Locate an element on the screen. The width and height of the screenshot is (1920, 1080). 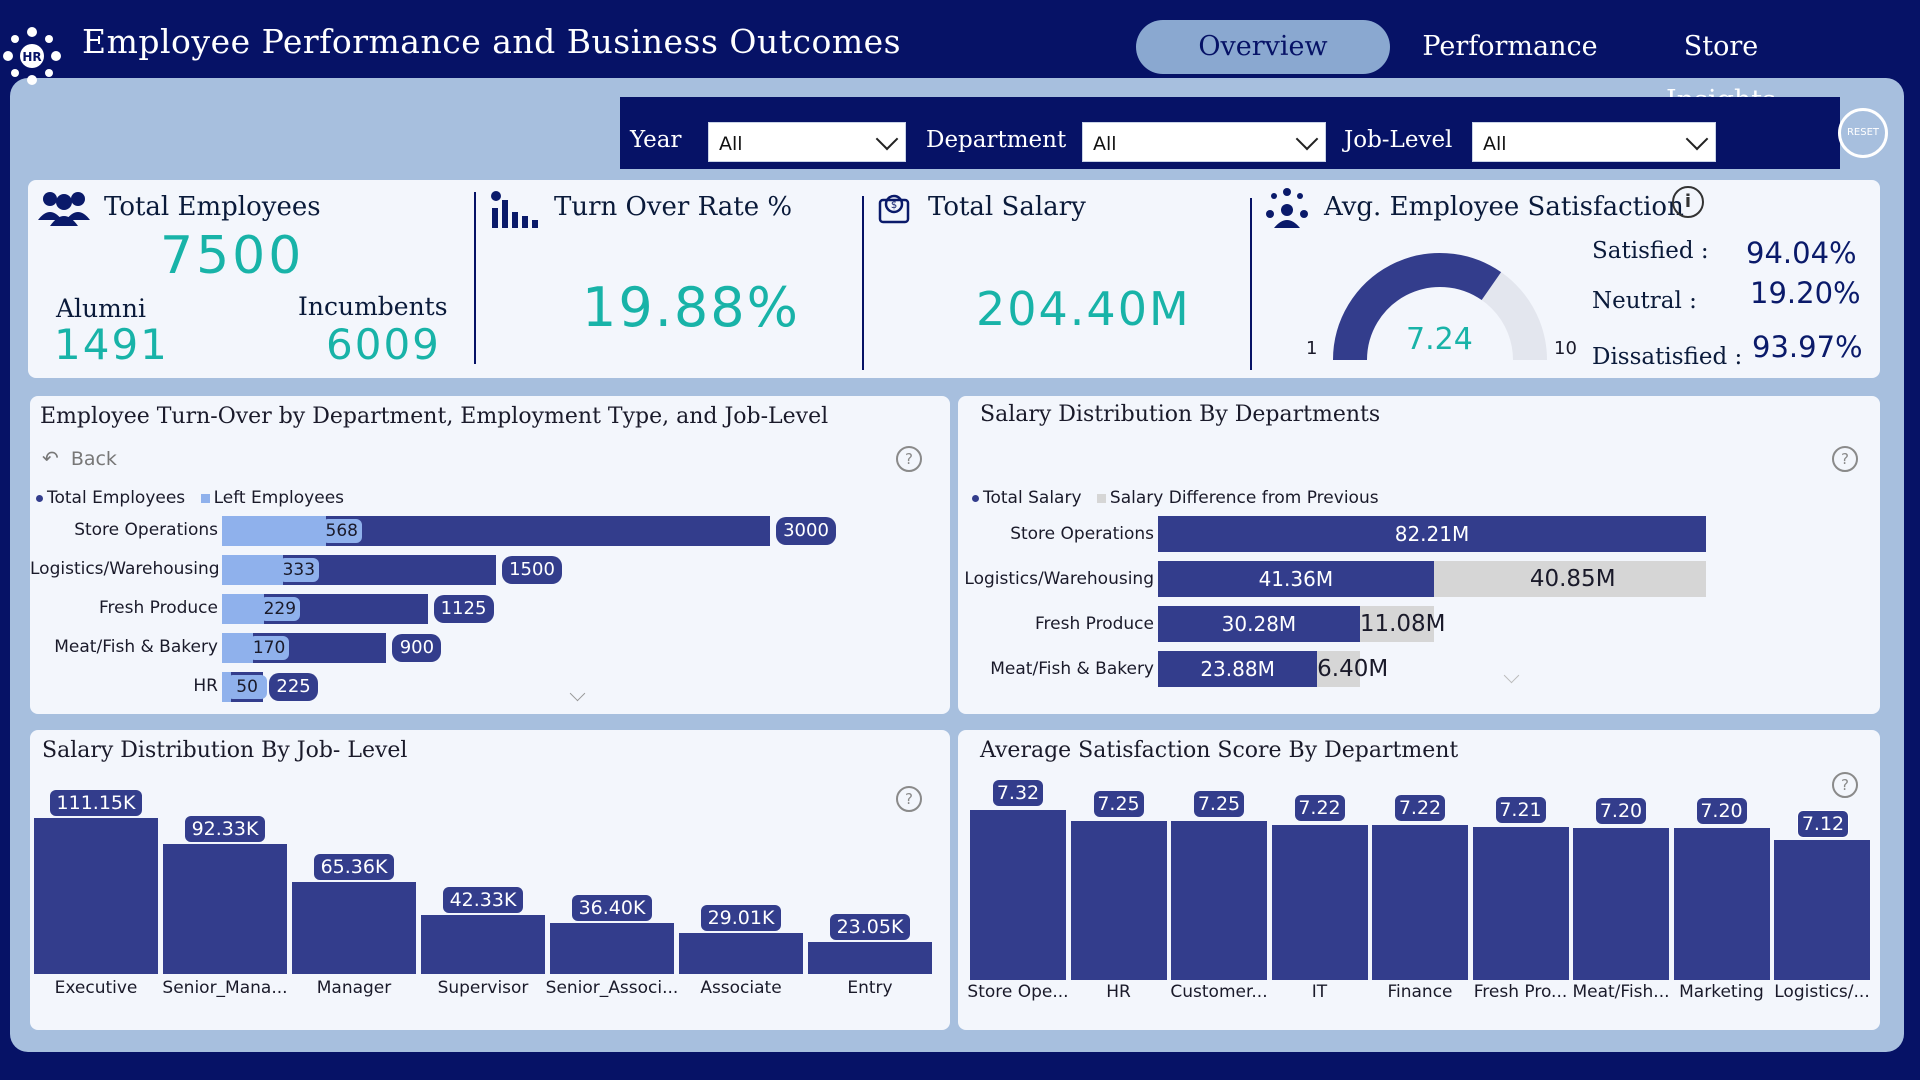
back-button: ↶ Back is located at coordinates (79, 458).